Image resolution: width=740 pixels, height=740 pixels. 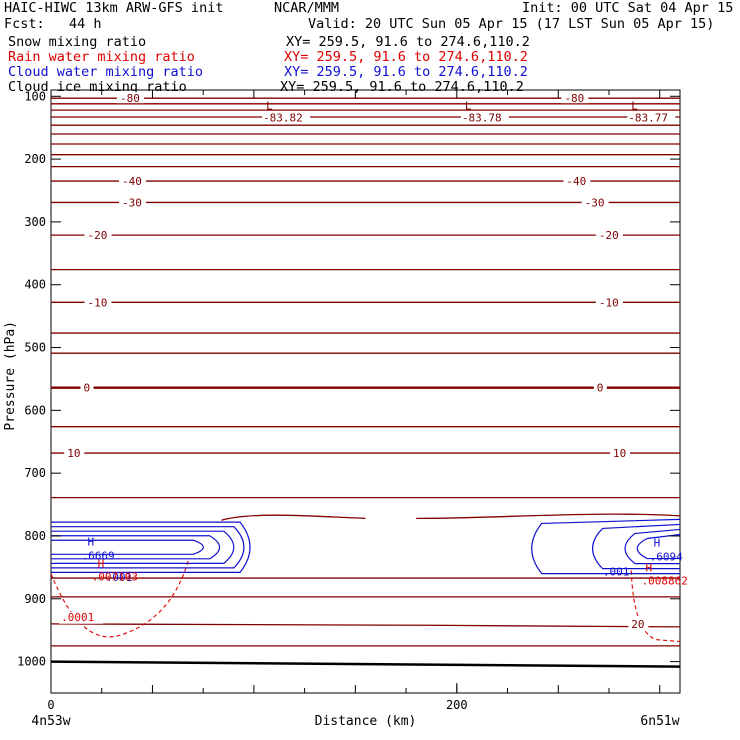 I want to click on isotherm-label: 20, so click(x=637, y=624).